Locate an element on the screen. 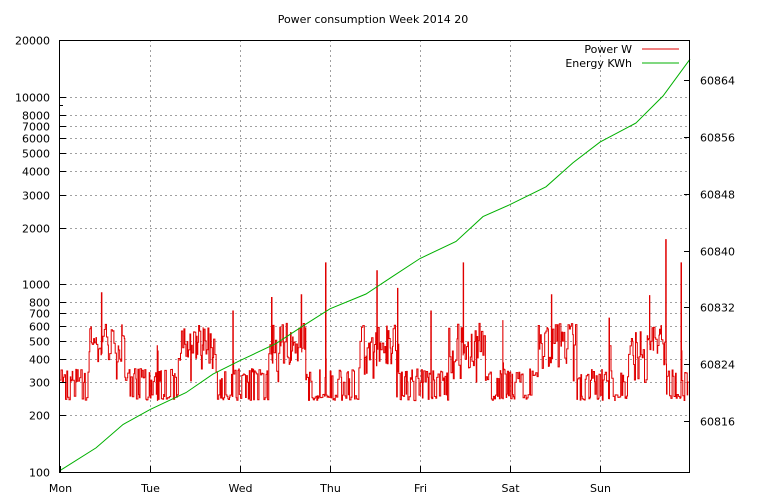 This screenshot has width=768, height=500. y-right-tick-label: 60840 is located at coordinates (717, 252).